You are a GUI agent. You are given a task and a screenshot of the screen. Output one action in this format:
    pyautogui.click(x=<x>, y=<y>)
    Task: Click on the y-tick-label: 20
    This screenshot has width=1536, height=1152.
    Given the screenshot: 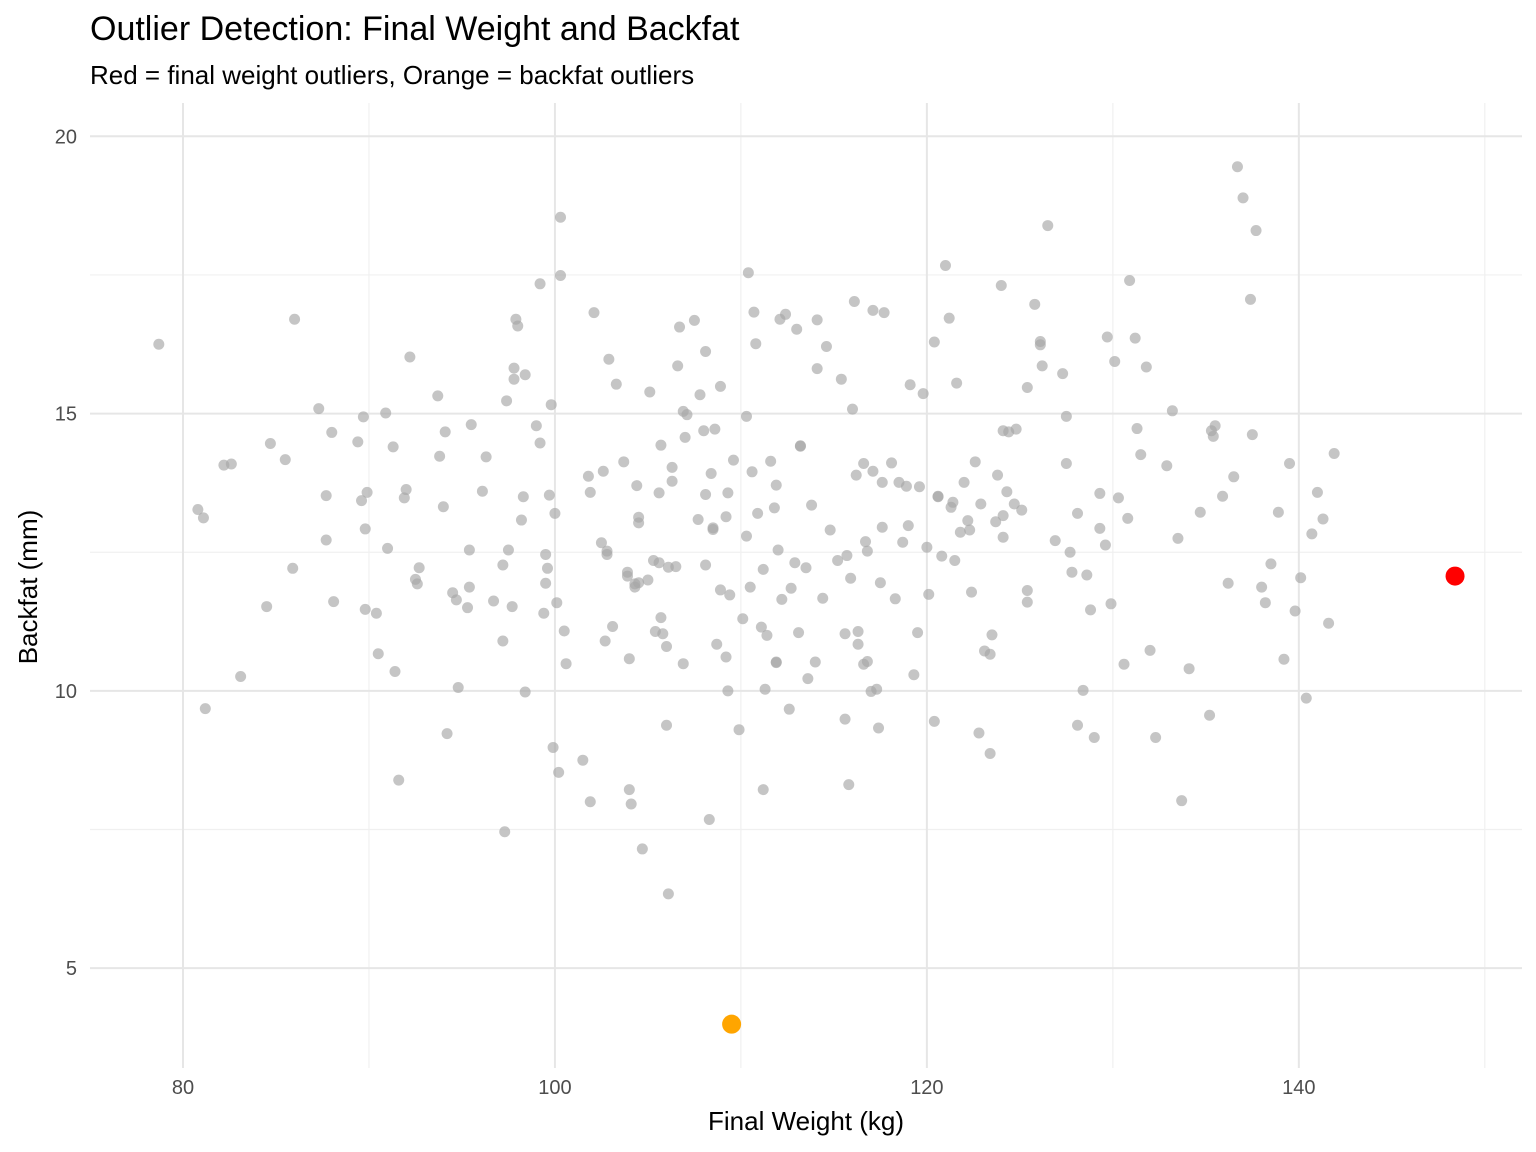 What is the action you would take?
    pyautogui.click(x=66, y=137)
    